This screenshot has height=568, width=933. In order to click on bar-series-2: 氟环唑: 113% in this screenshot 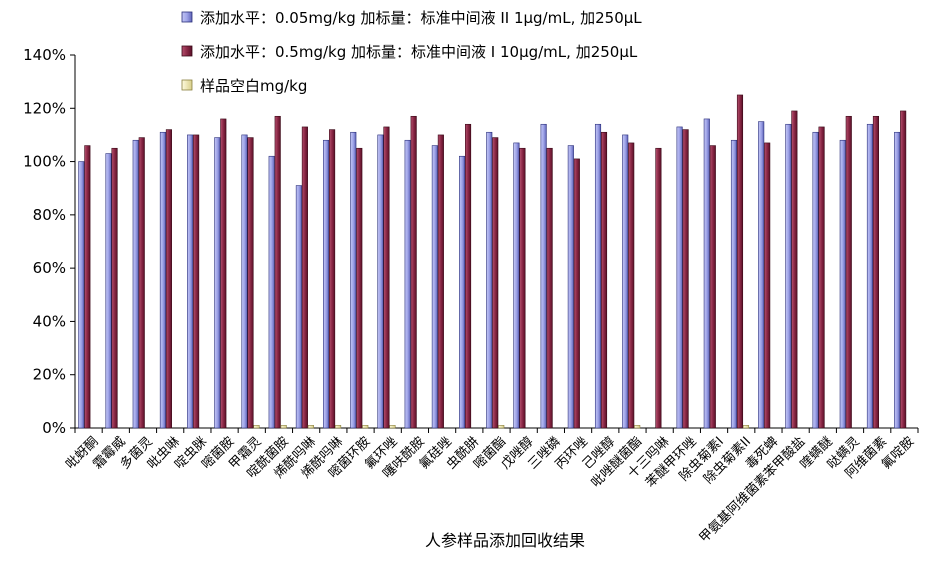, I will do `click(386, 277)`.